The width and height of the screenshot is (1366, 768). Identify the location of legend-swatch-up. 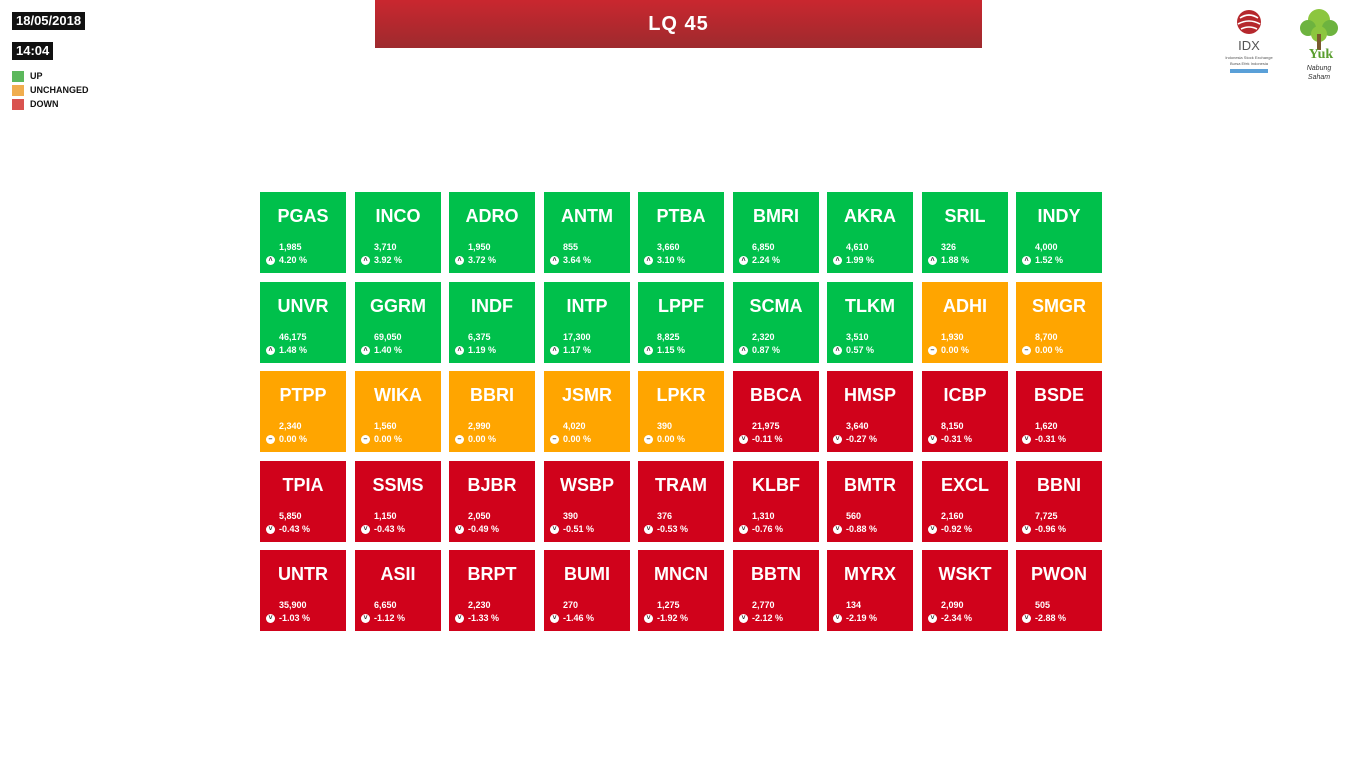
(18, 76).